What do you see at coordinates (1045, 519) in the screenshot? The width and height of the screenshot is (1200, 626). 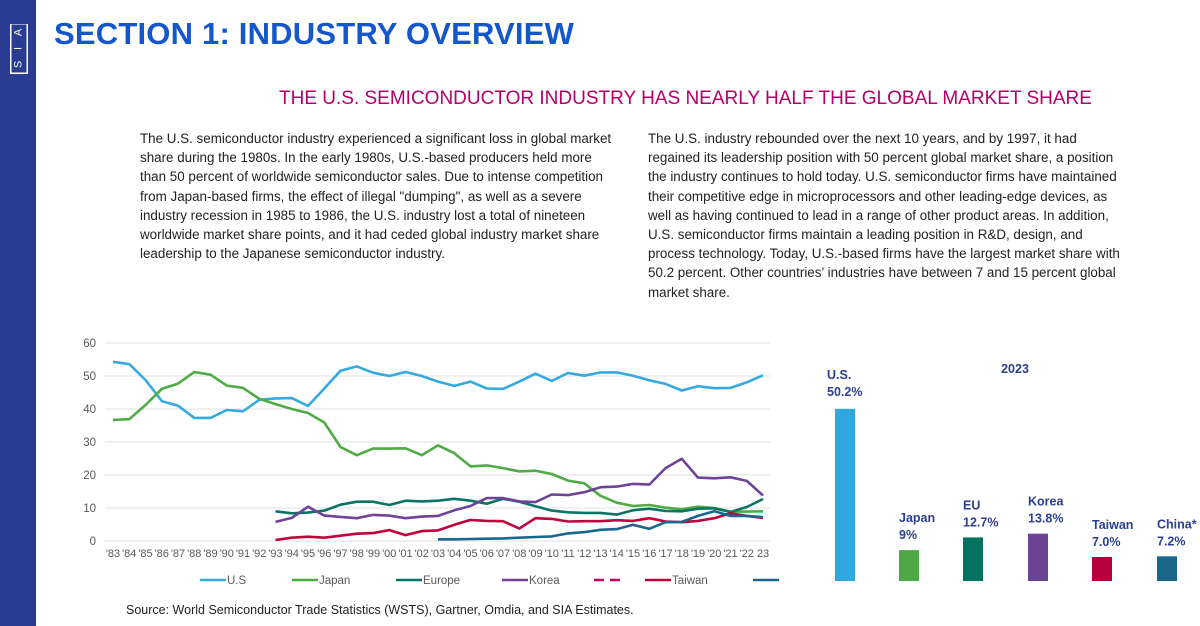 I see `bar-value-label: 13.8%` at bounding box center [1045, 519].